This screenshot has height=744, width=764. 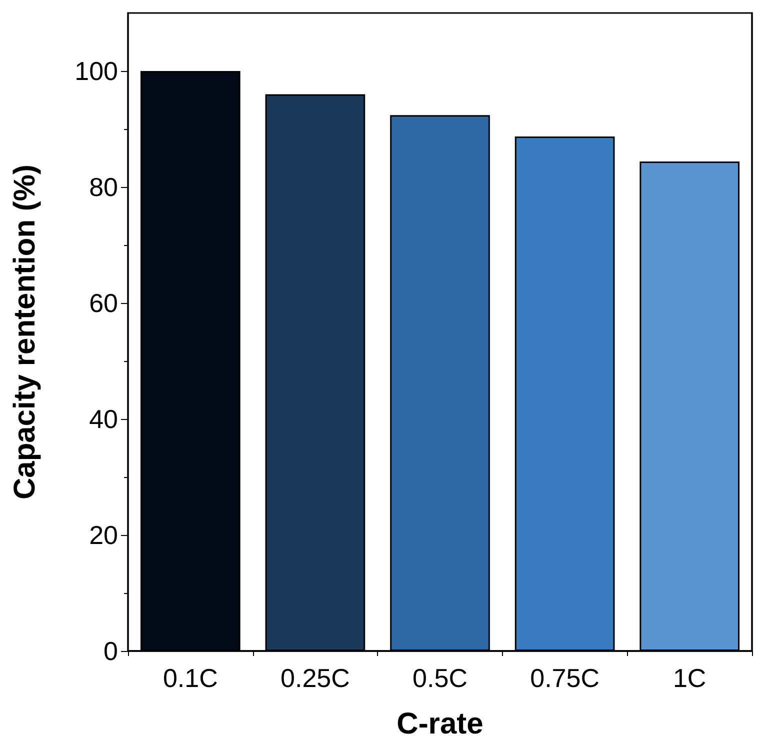 What do you see at coordinates (315, 678) in the screenshot?
I see `x-tick-label: 0.25C` at bounding box center [315, 678].